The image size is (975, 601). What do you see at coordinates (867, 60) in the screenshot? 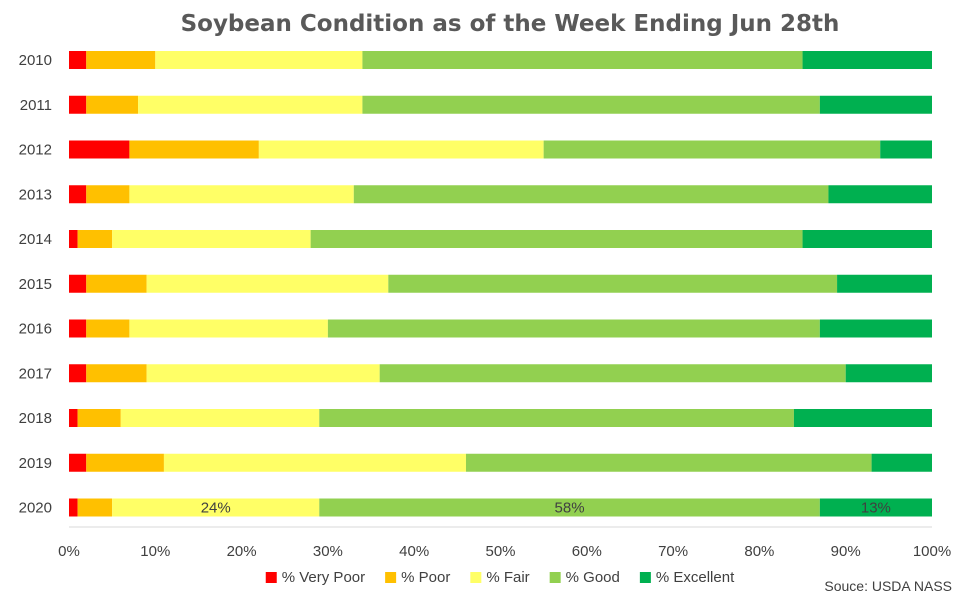
I see `bar-2010-excellent` at bounding box center [867, 60].